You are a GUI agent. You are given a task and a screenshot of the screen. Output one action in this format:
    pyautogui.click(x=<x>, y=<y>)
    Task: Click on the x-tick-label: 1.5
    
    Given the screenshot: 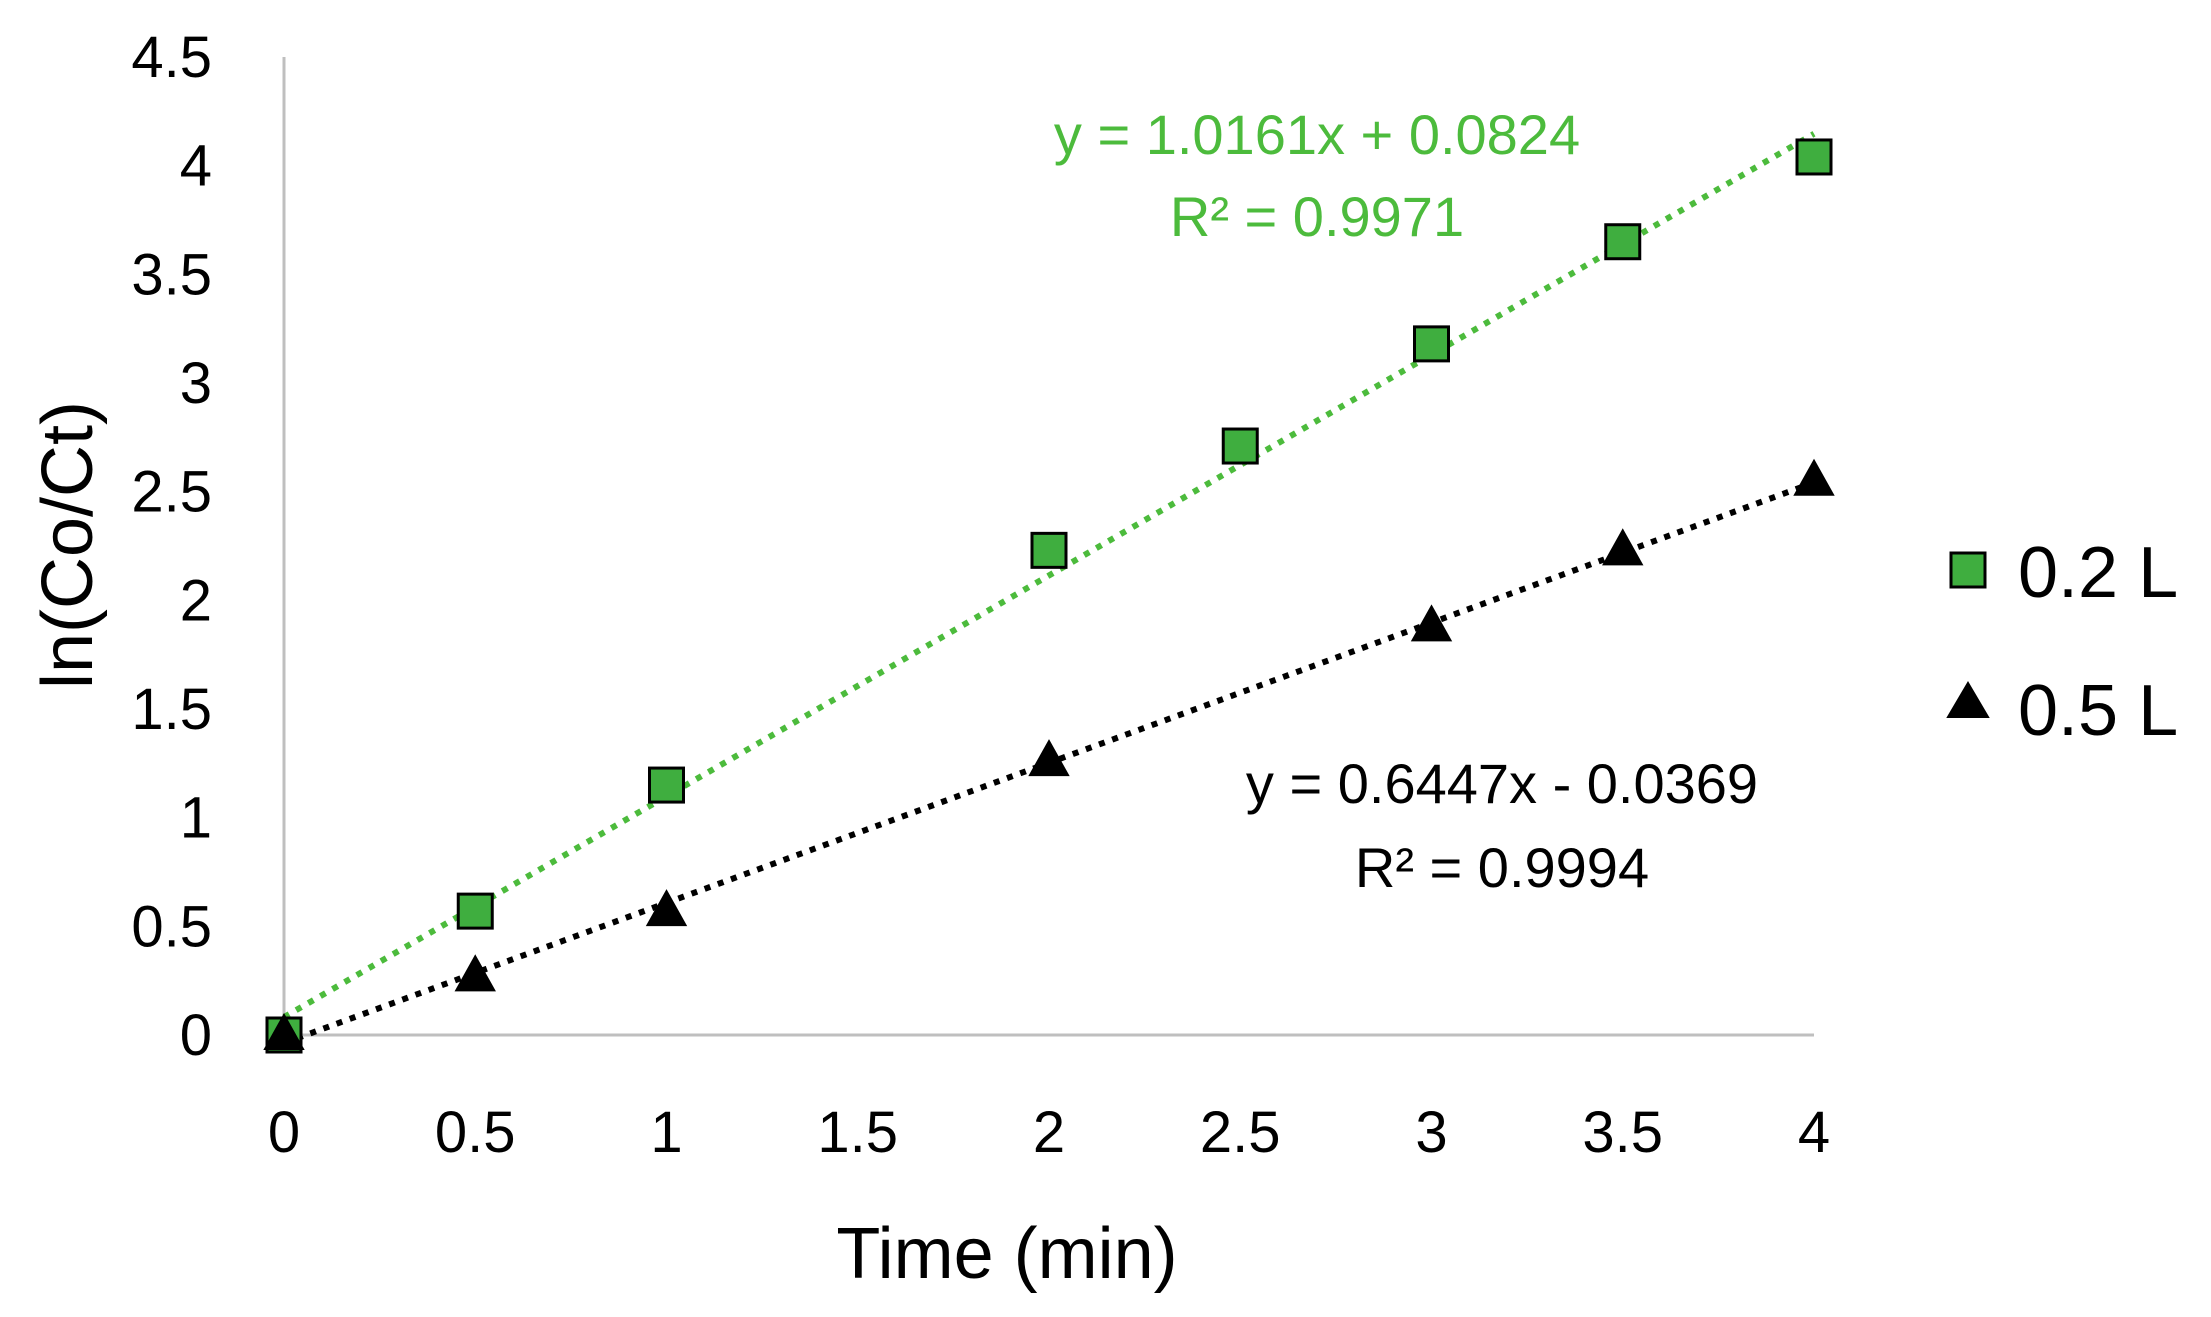 What is the action you would take?
    pyautogui.click(x=857, y=1132)
    